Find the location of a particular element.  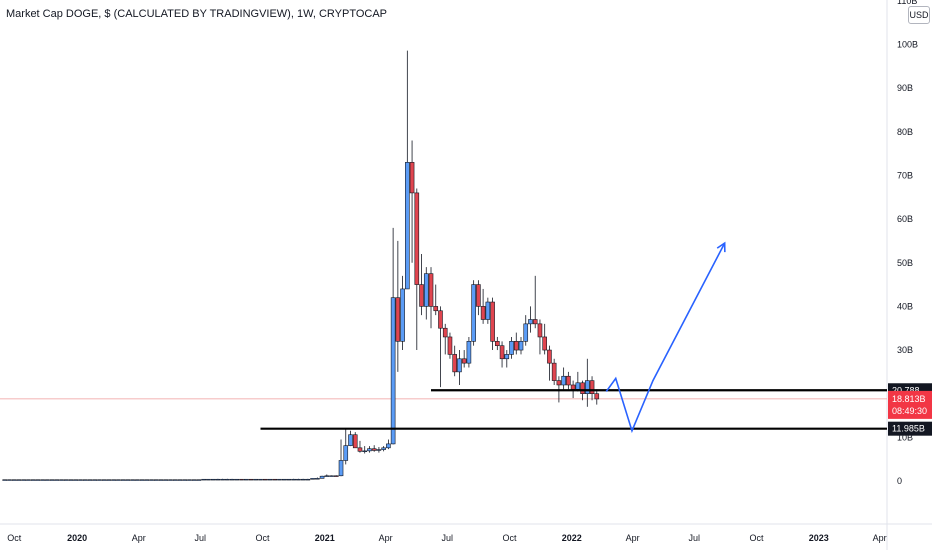

x-tick-label: 2023 is located at coordinates (819, 538).